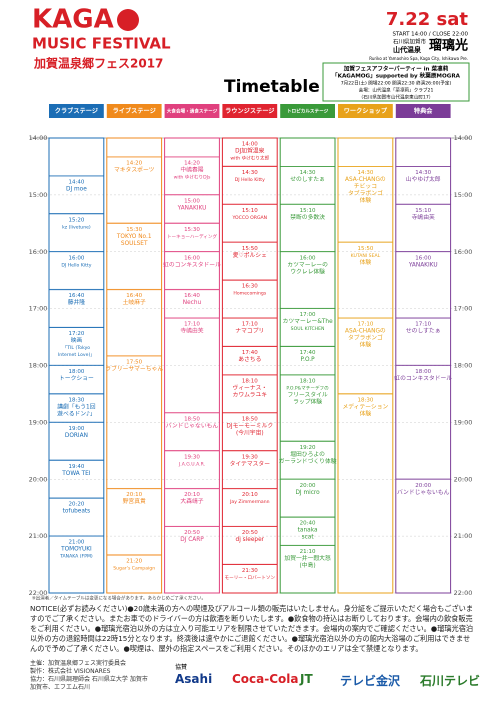  Describe the element at coordinates (76, 189) in the screenshot. I see `event-name: DJ moe` at that location.